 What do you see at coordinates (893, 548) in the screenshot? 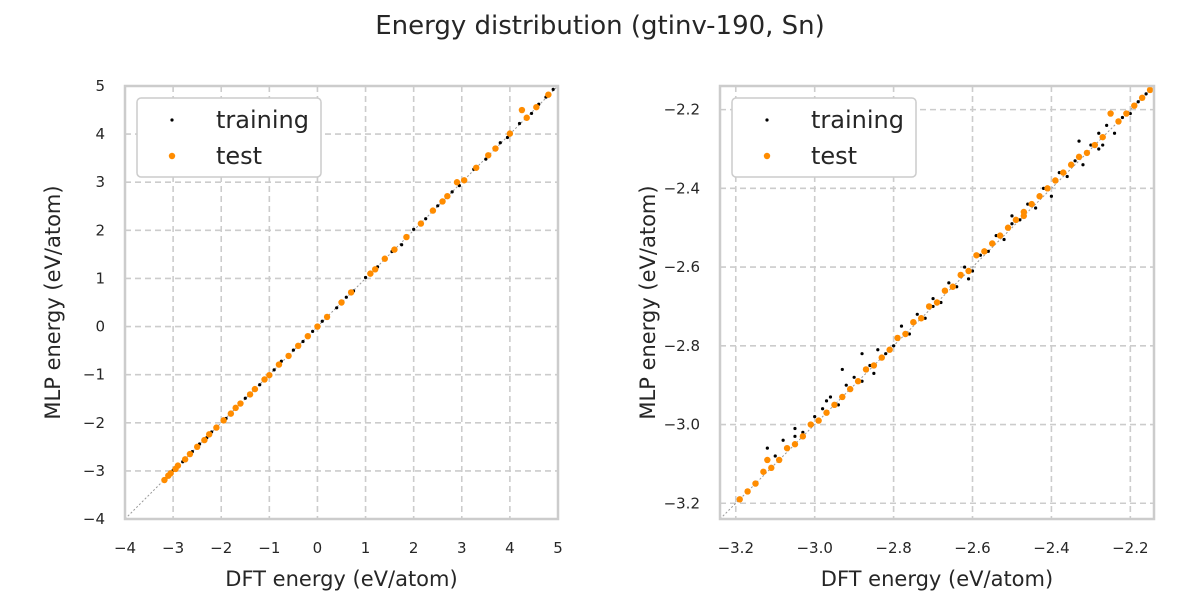
I see `x-tick-label: −2.8` at bounding box center [893, 548].